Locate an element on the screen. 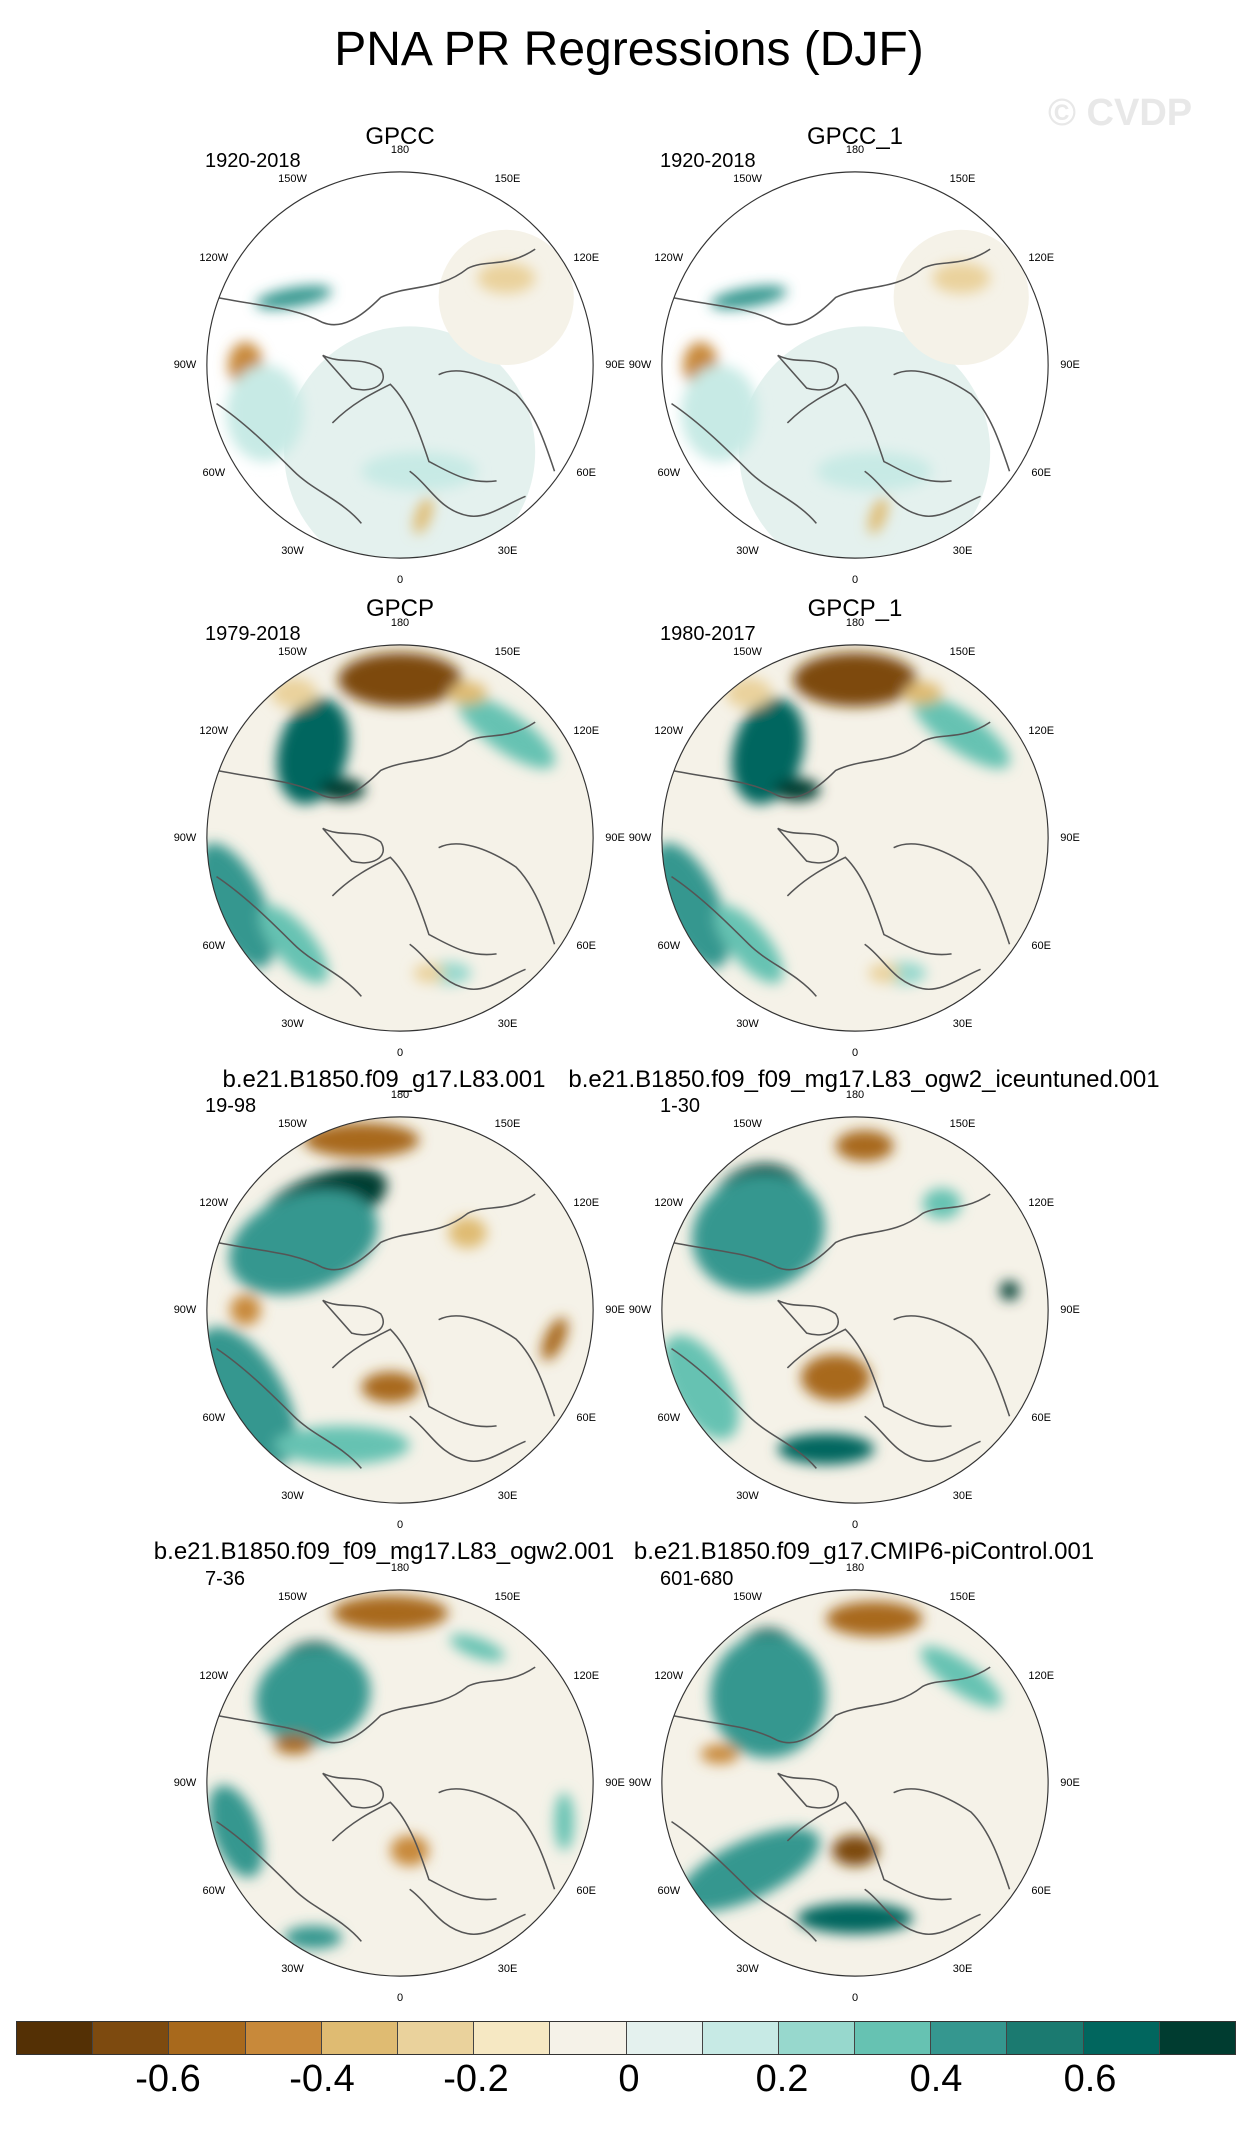 The width and height of the screenshot is (1258, 2130). panel-title: GPCC_1 is located at coordinates (855, 136).